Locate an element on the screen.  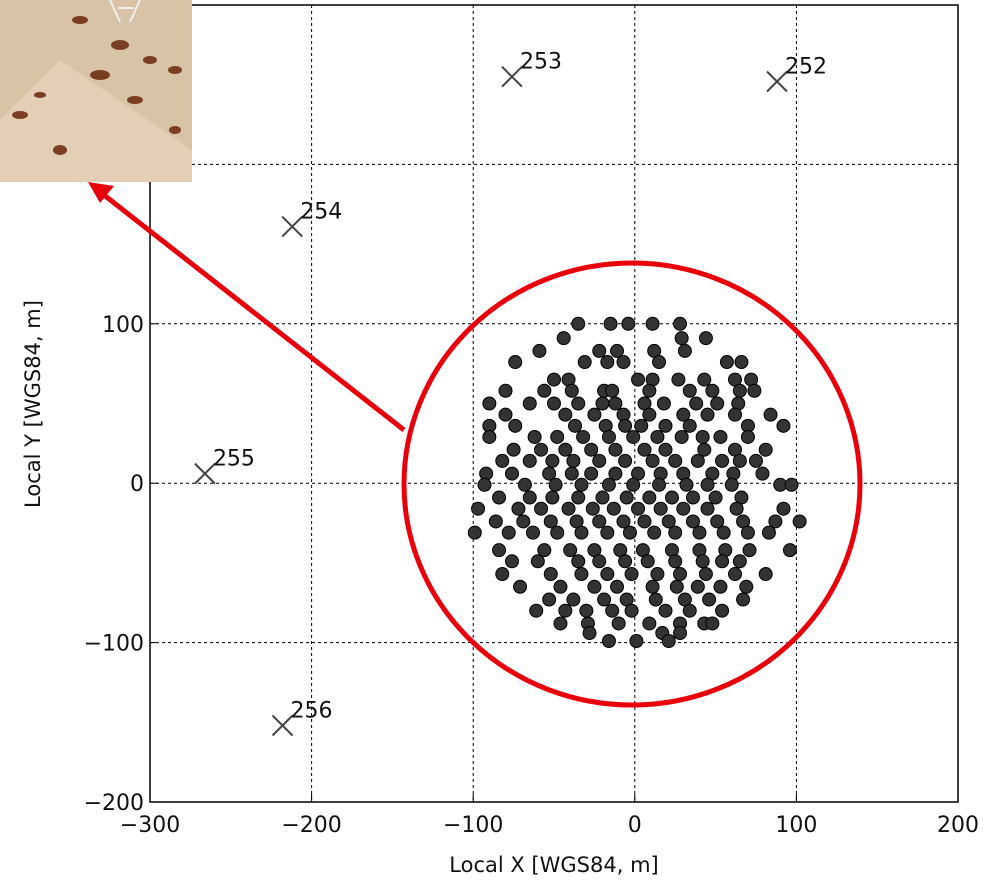
x-axis-label: Local X [WGS84, m] is located at coordinates (553, 865).